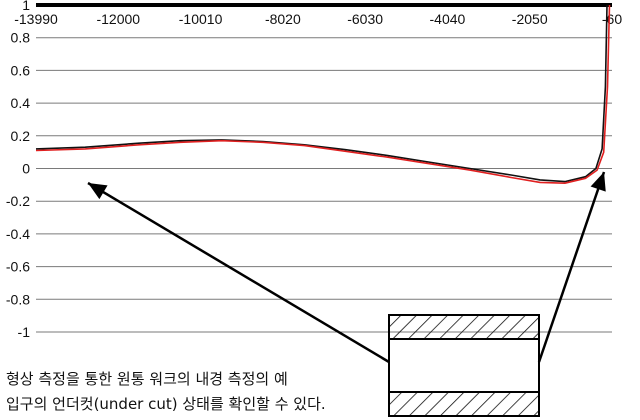 The height and width of the screenshot is (420, 640). Describe the element at coordinates (18, 201) in the screenshot. I see `y-tick-label: -0.2` at that location.